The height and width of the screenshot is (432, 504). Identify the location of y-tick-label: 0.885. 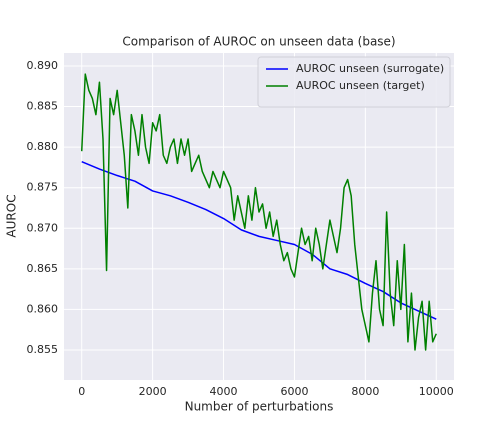
(43, 106).